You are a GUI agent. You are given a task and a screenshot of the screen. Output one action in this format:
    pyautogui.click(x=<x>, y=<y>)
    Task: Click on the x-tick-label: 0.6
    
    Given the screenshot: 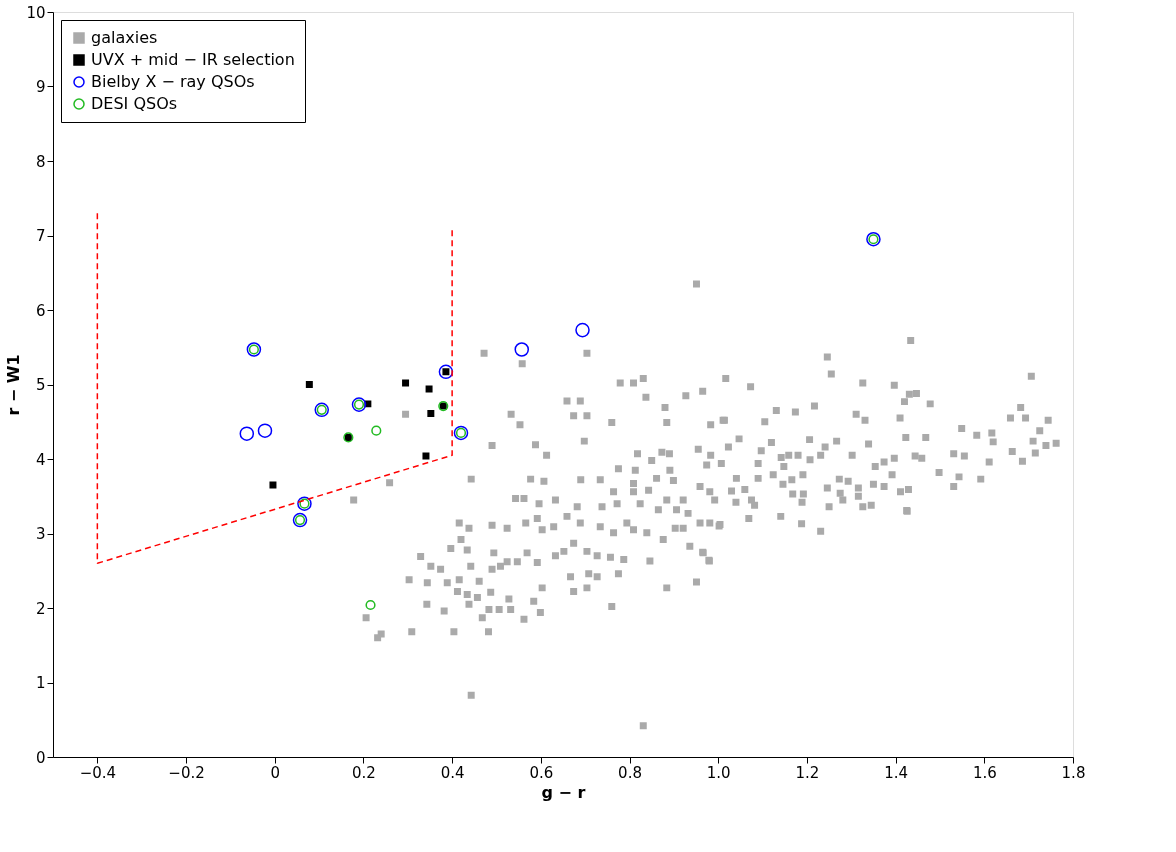 What is the action you would take?
    pyautogui.click(x=541, y=772)
    